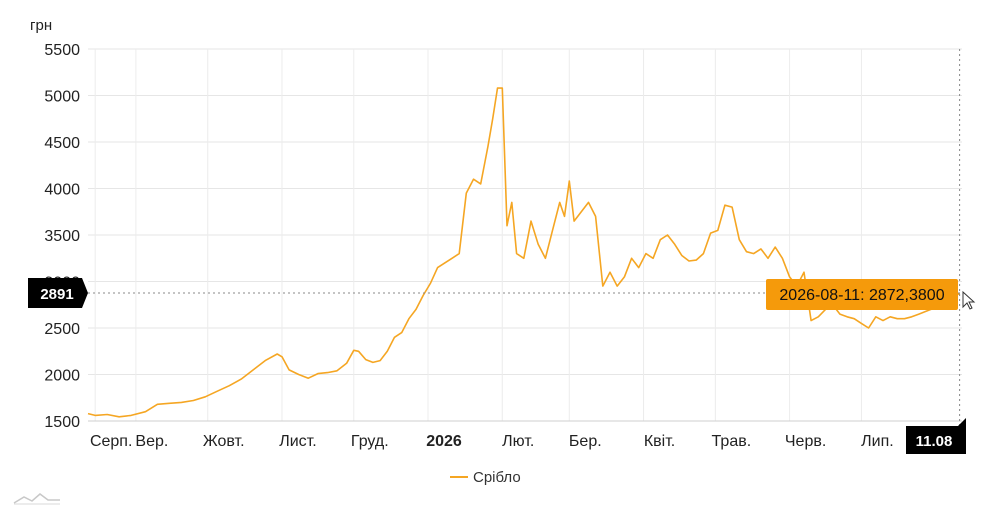 Image resolution: width=1000 pixels, height=509 pixels. What do you see at coordinates (62, 190) in the screenshot?
I see `y-tick-label: 4000` at bounding box center [62, 190].